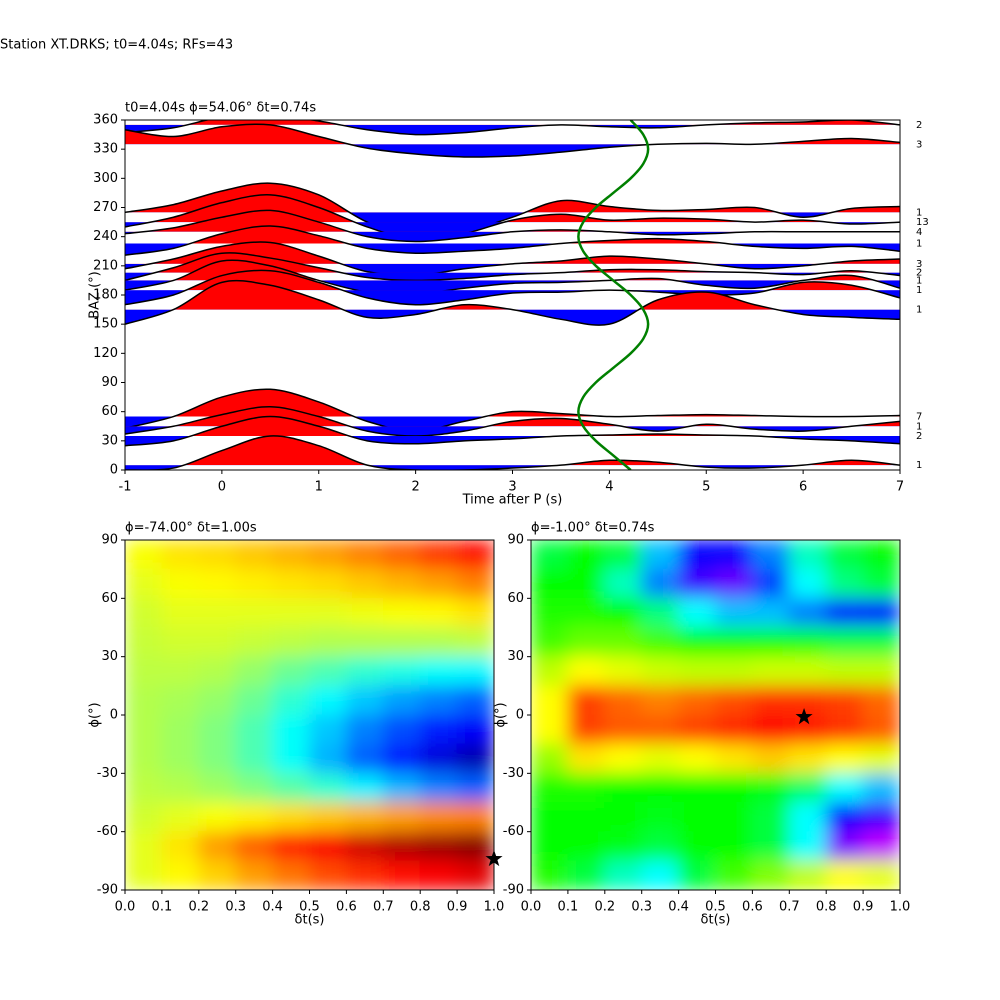  I want to click on x-tick-label: 1.0, so click(900, 907).